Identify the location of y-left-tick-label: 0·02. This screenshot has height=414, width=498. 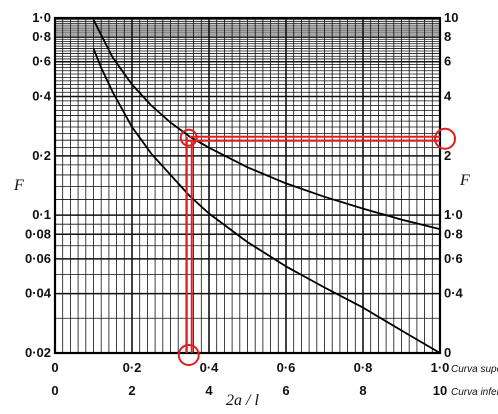
(38, 352).